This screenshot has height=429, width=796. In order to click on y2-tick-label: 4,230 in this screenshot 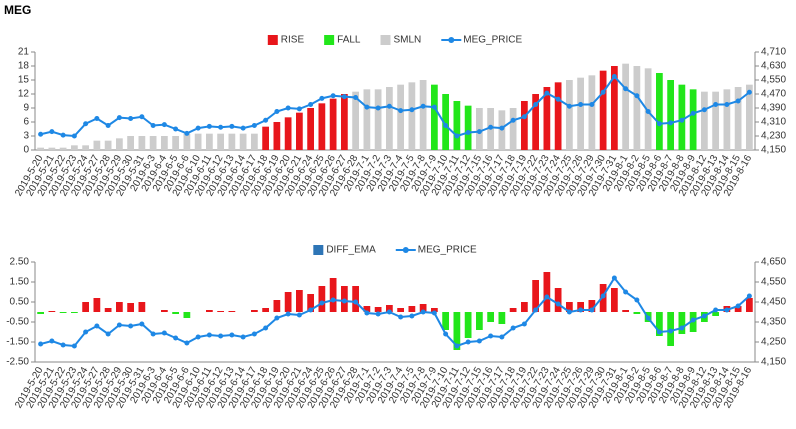, I will do `click(773, 136)`.